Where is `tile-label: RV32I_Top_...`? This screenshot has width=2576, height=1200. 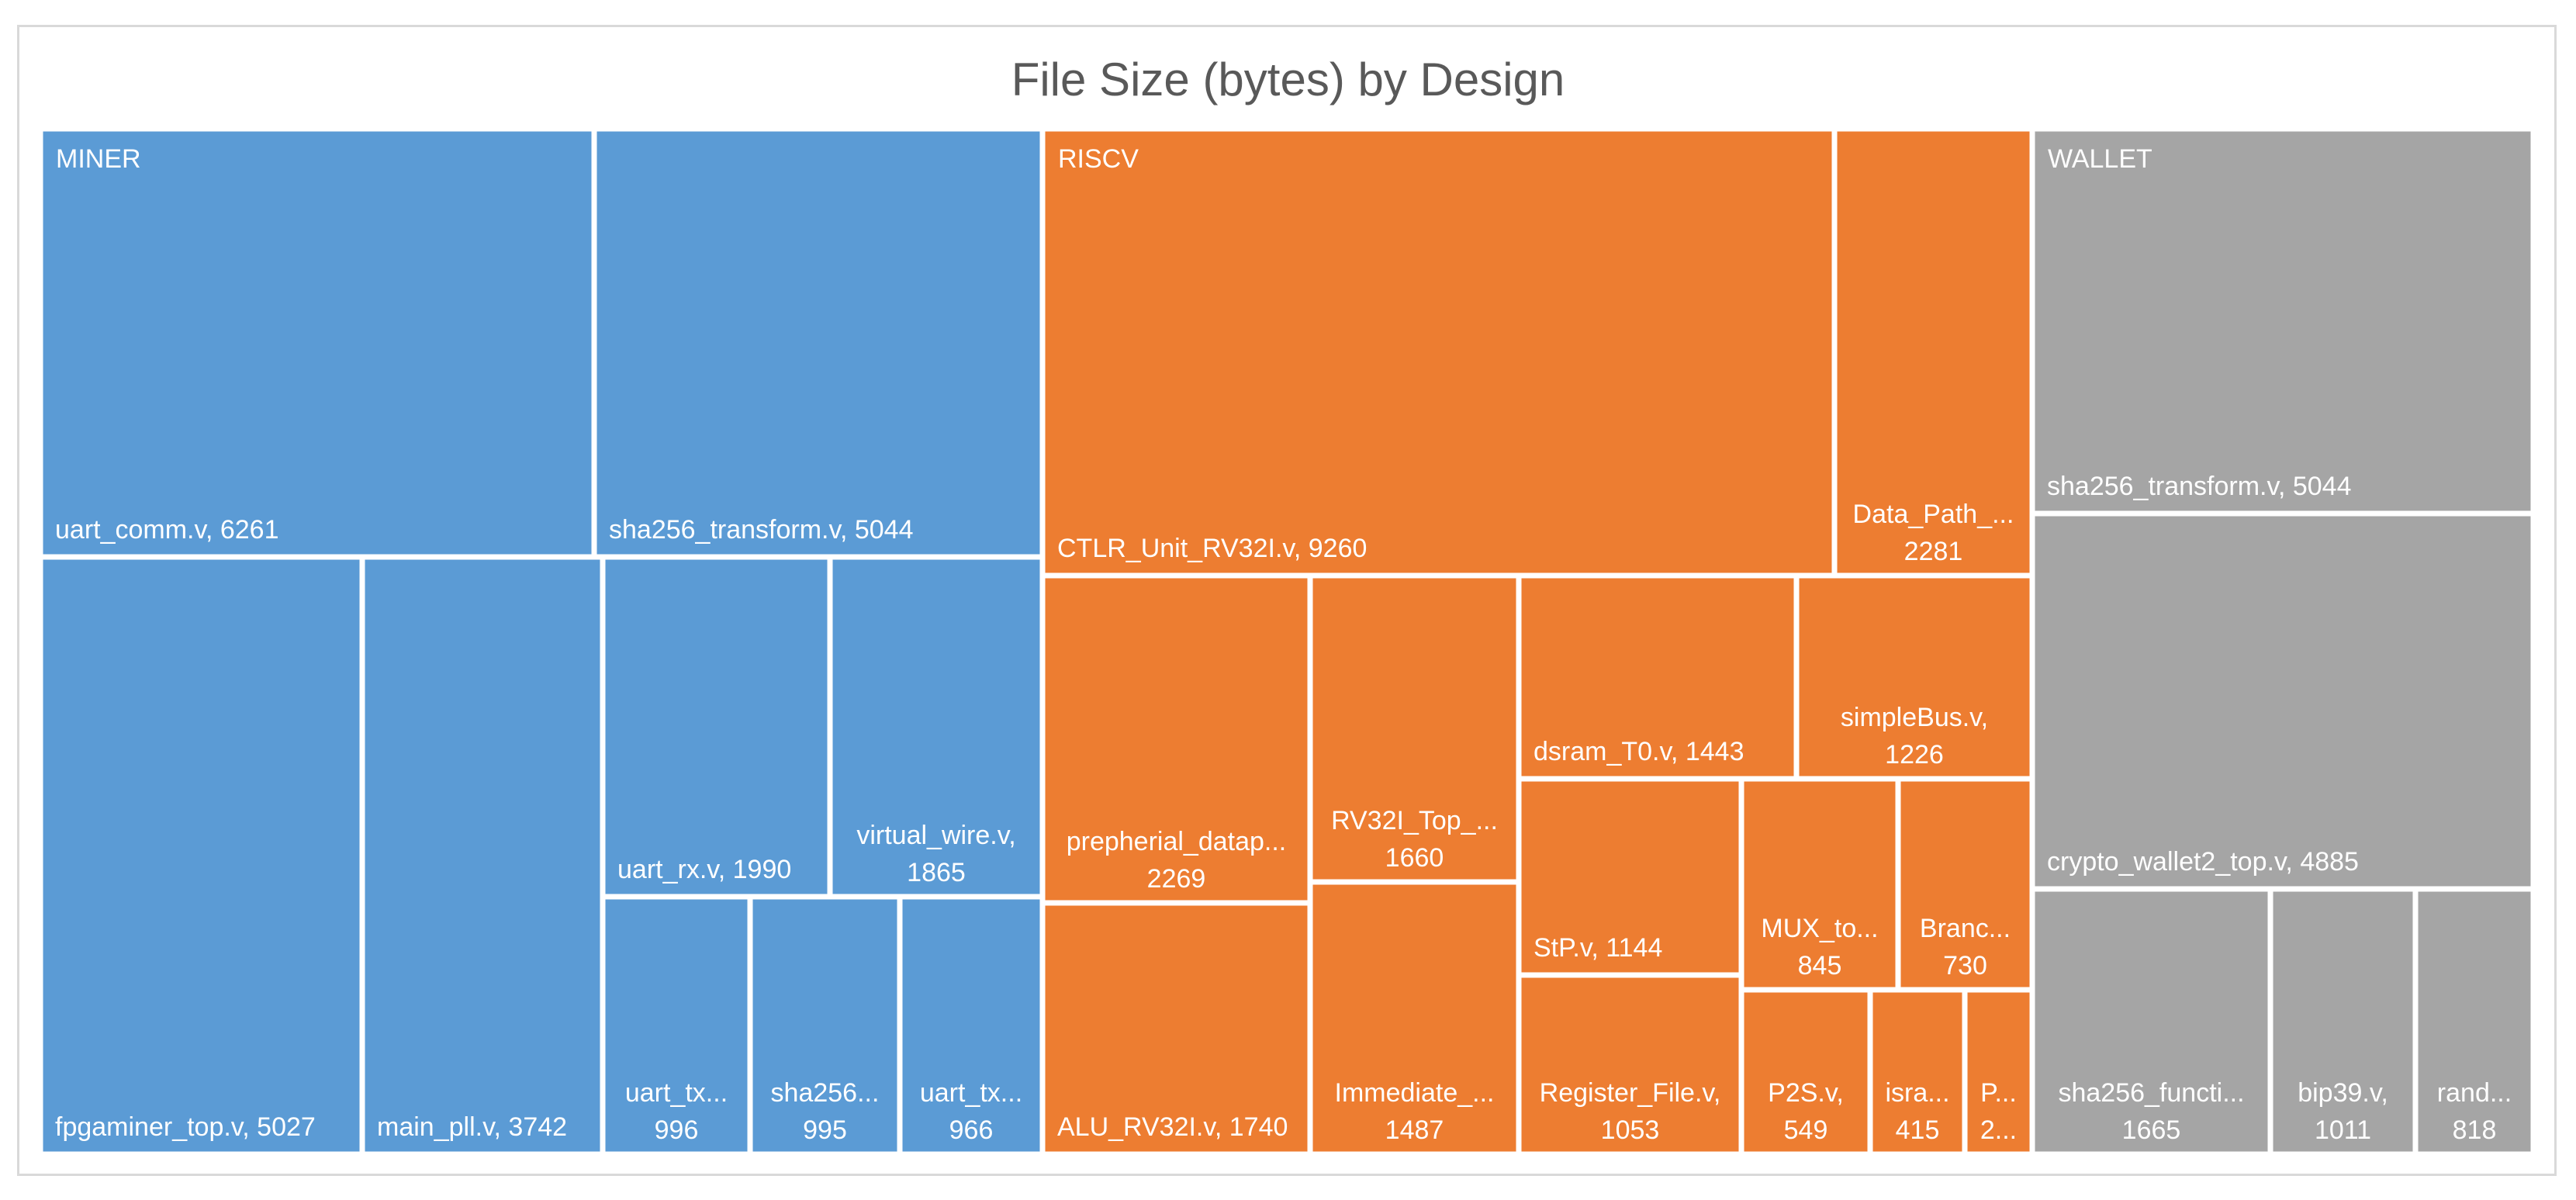
tile-label: RV32I_Top_... is located at coordinates (1414, 820).